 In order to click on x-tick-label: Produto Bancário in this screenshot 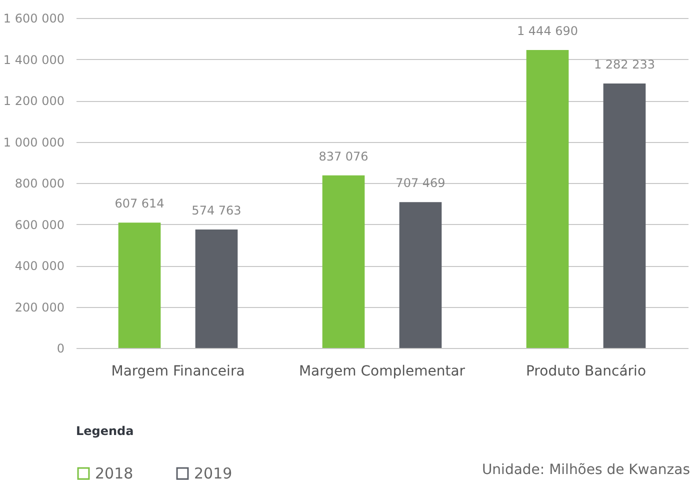, I will do `click(586, 372)`.